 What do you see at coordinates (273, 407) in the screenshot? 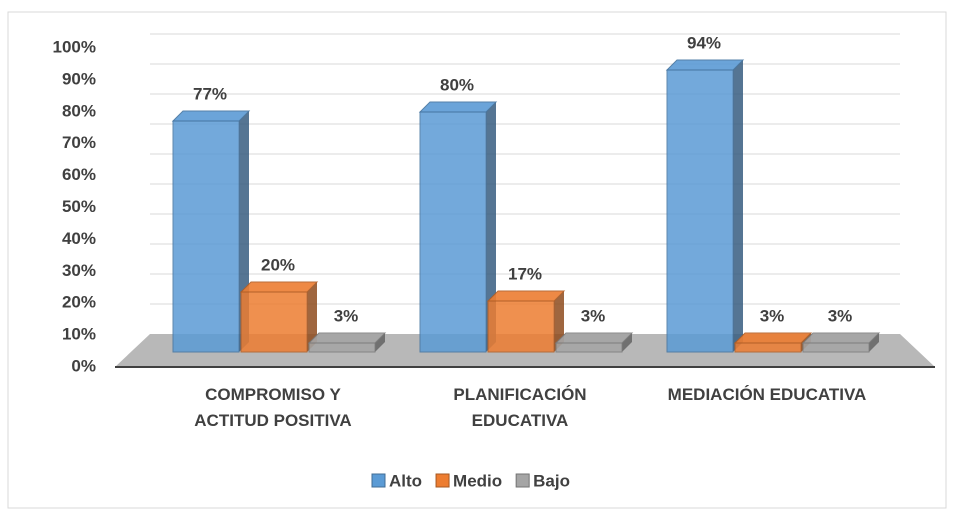
I see `x-tick-label: COMPROMISO Y ACTITUD POSITIVA` at bounding box center [273, 407].